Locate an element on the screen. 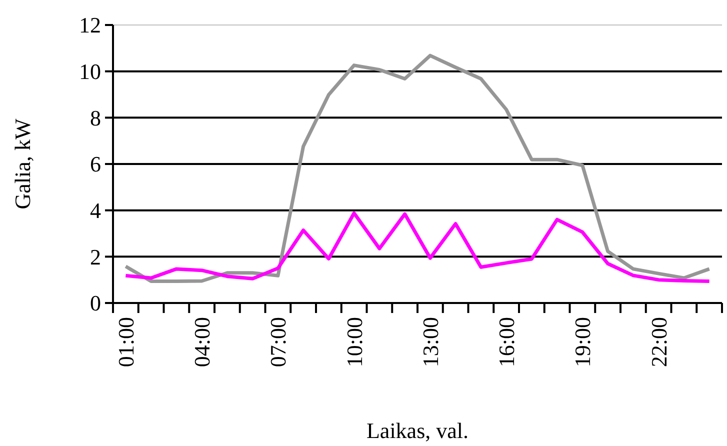 Image resolution: width=727 pixels, height=446 pixels. y-tick-label: 8 is located at coordinates (95, 117).